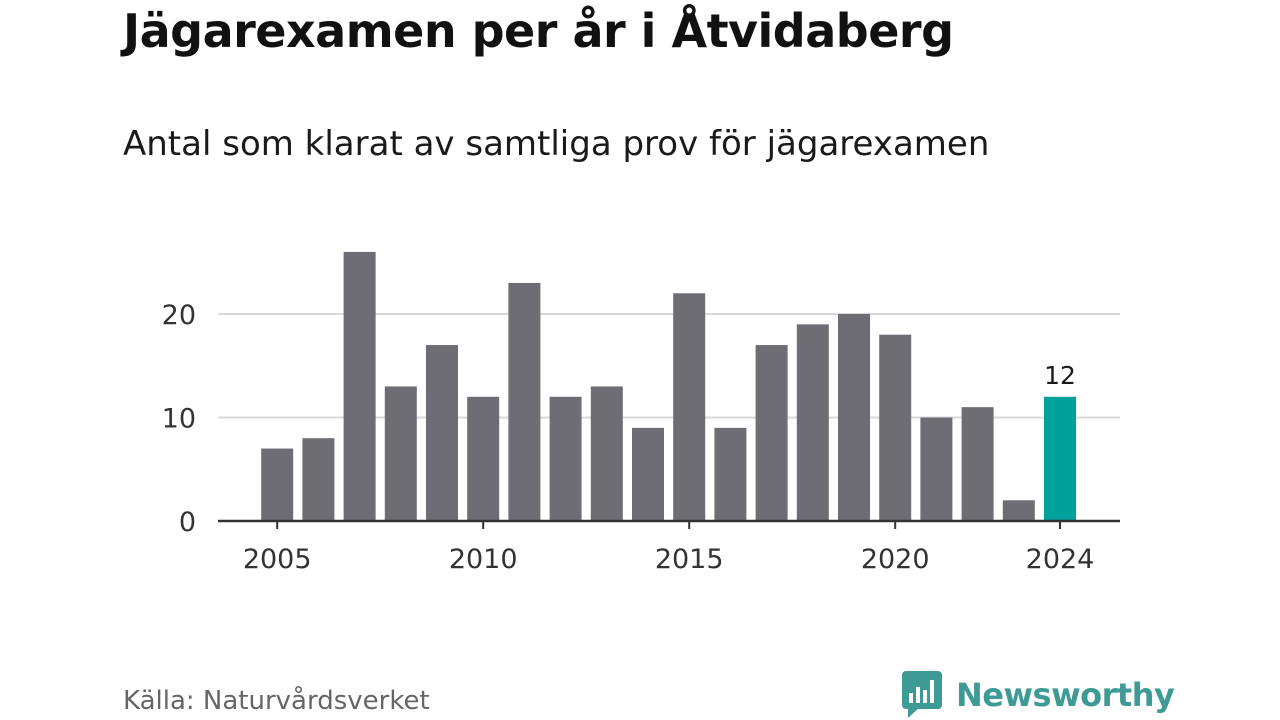 The width and height of the screenshot is (1280, 720). Describe the element at coordinates (179, 419) in the screenshot. I see `y-tick-label: 10` at that location.